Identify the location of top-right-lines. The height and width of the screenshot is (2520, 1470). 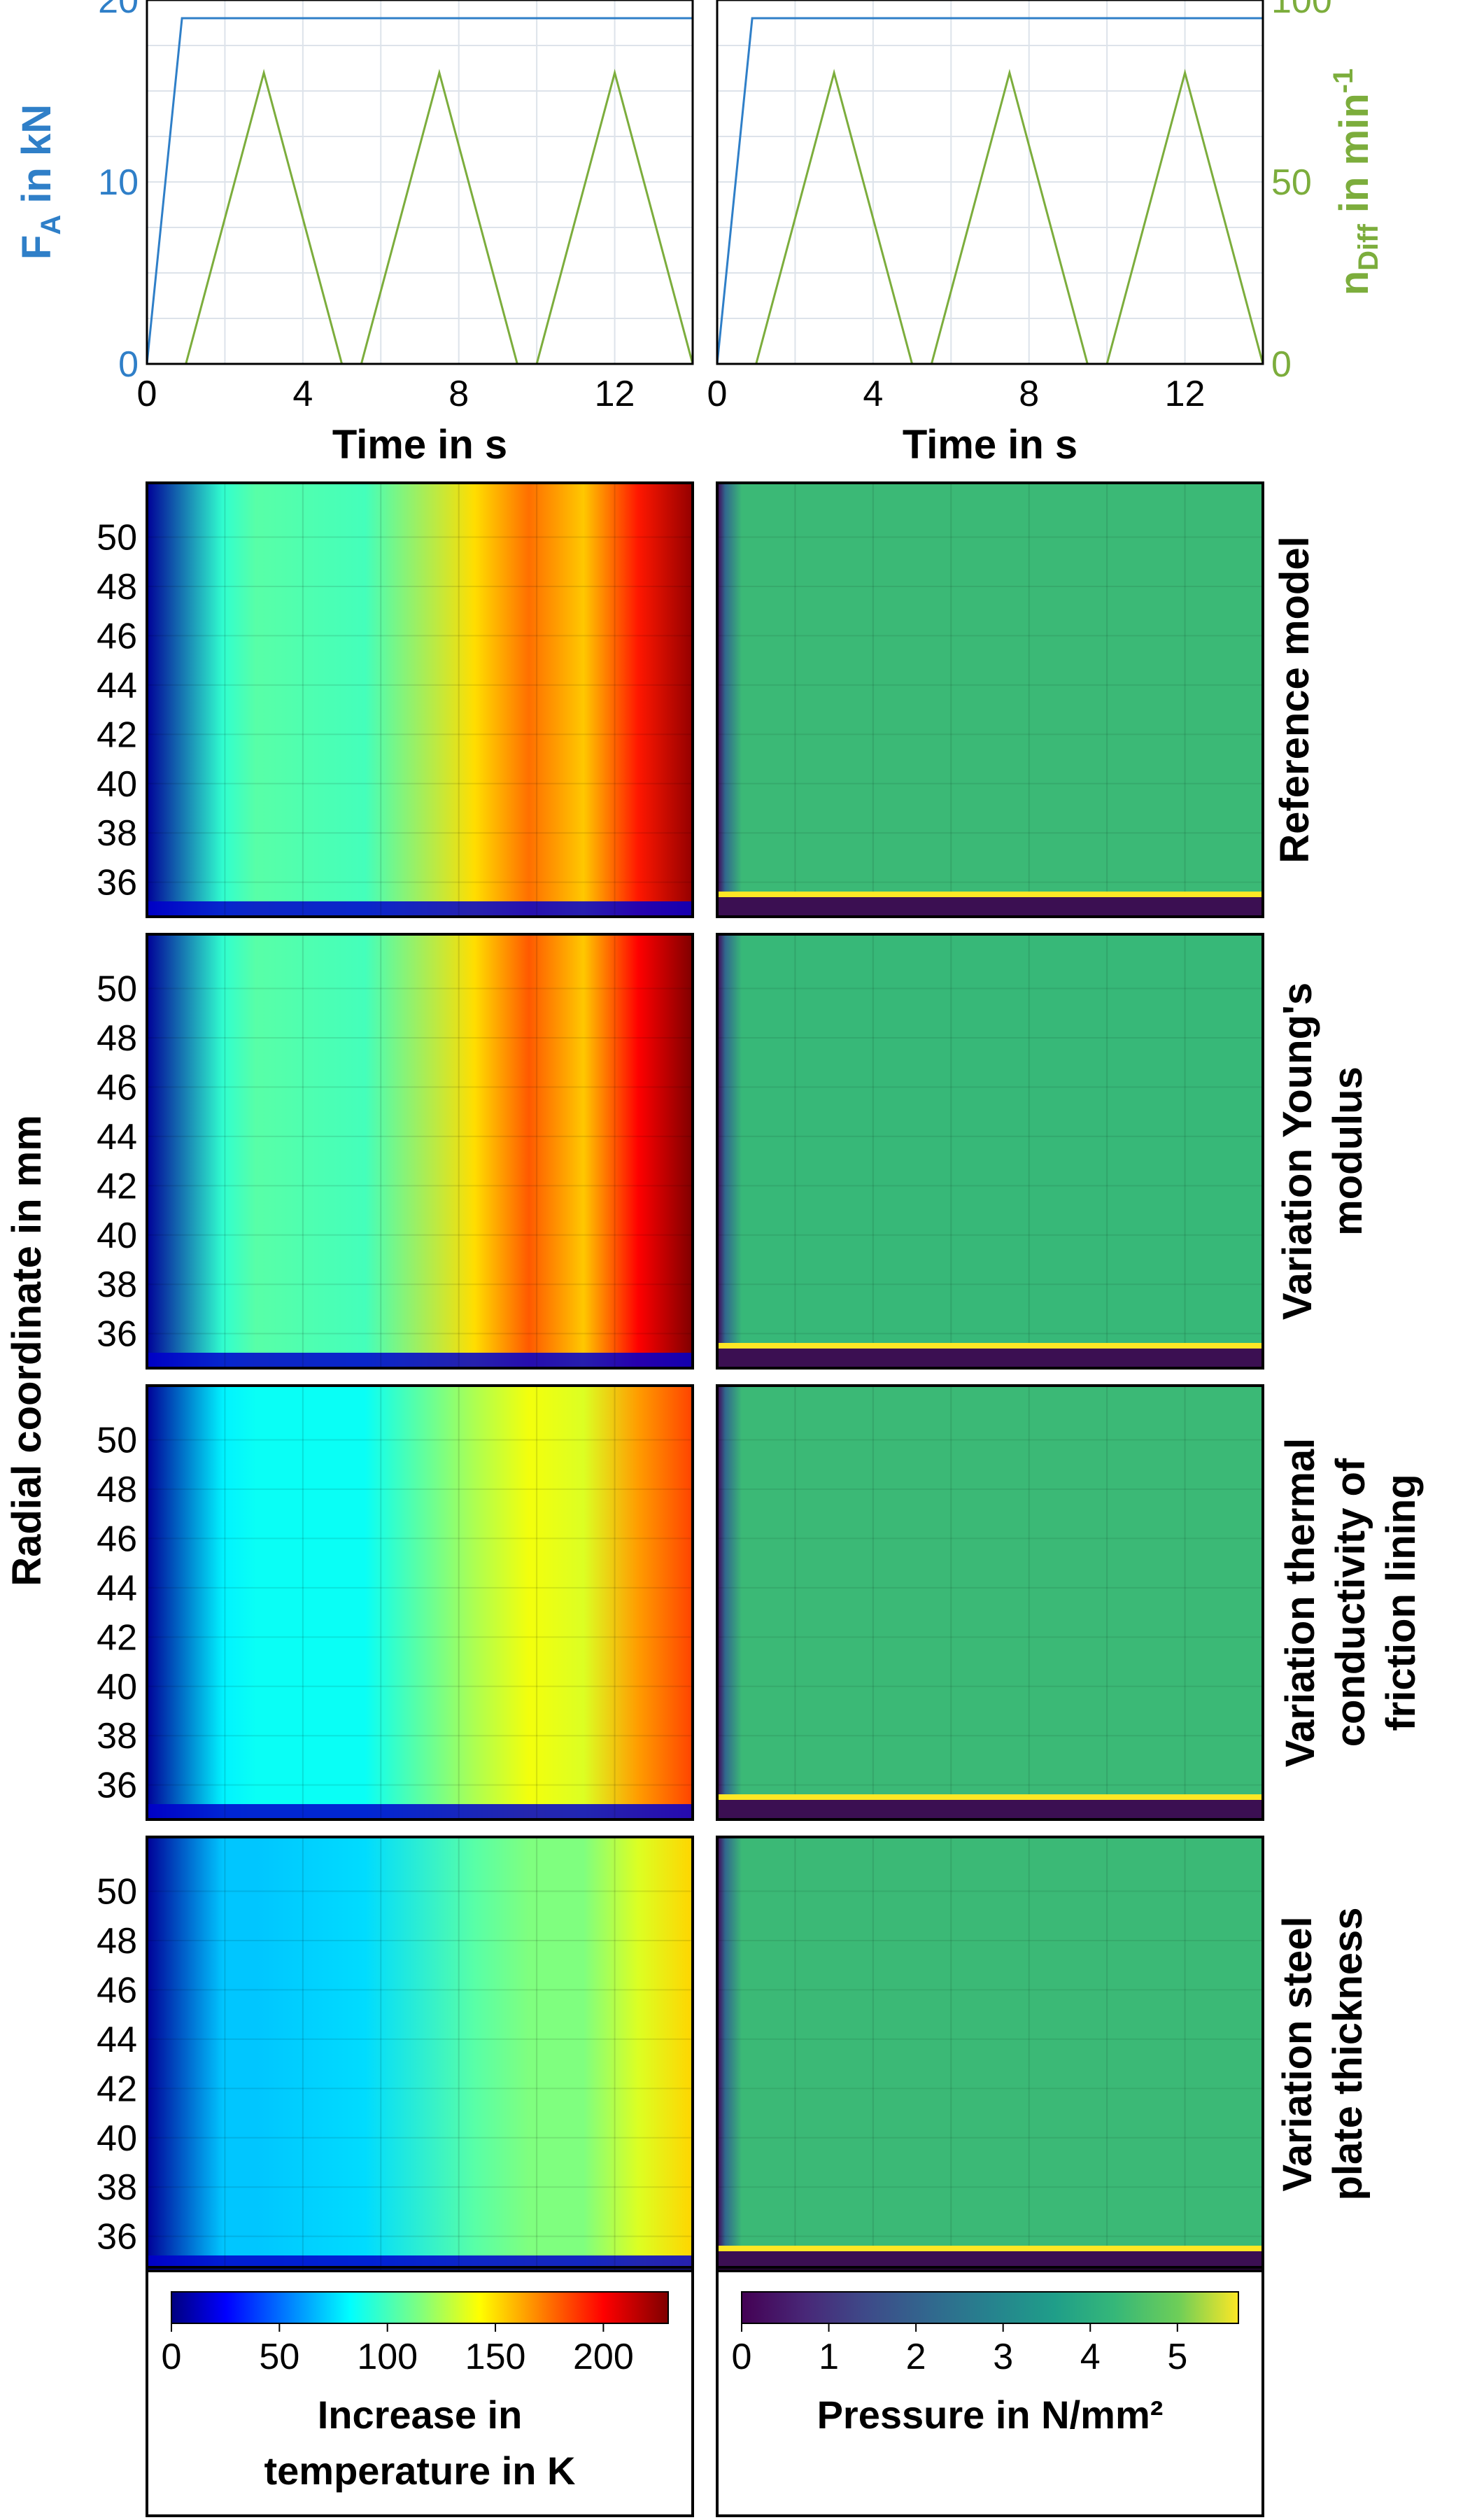
(990, 191).